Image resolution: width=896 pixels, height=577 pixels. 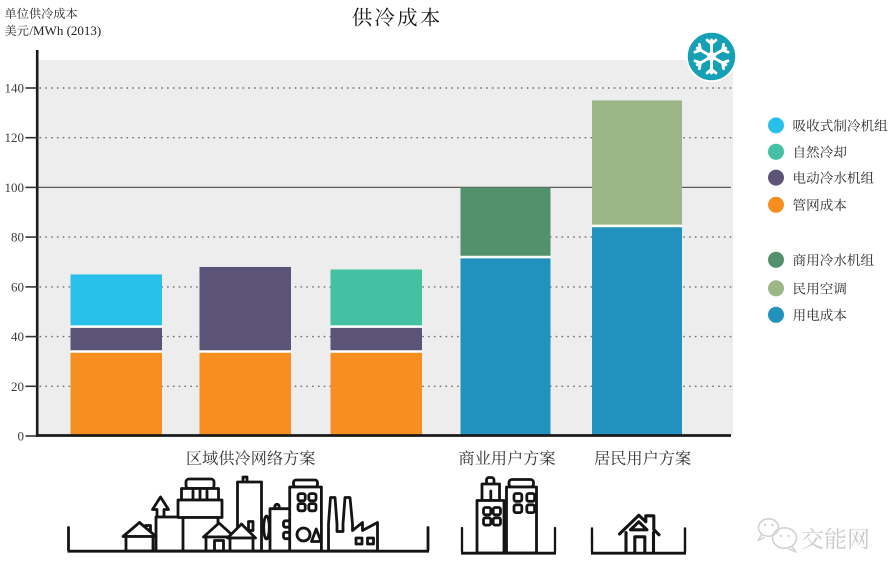 I want to click on svg-text: /MWh (2013), so click(x=65, y=30).